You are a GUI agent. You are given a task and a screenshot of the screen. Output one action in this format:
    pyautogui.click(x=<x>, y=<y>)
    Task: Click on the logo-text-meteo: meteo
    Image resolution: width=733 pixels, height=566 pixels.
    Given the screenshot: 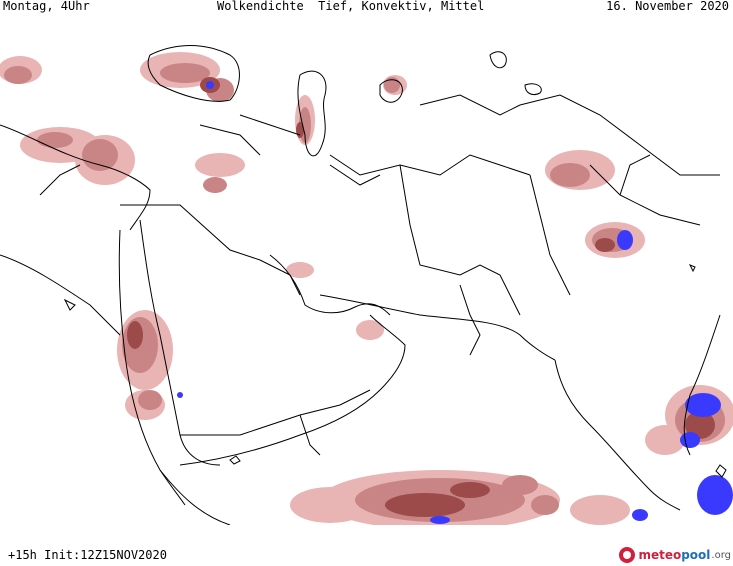 What is the action you would take?
    pyautogui.click(x=660, y=555)
    